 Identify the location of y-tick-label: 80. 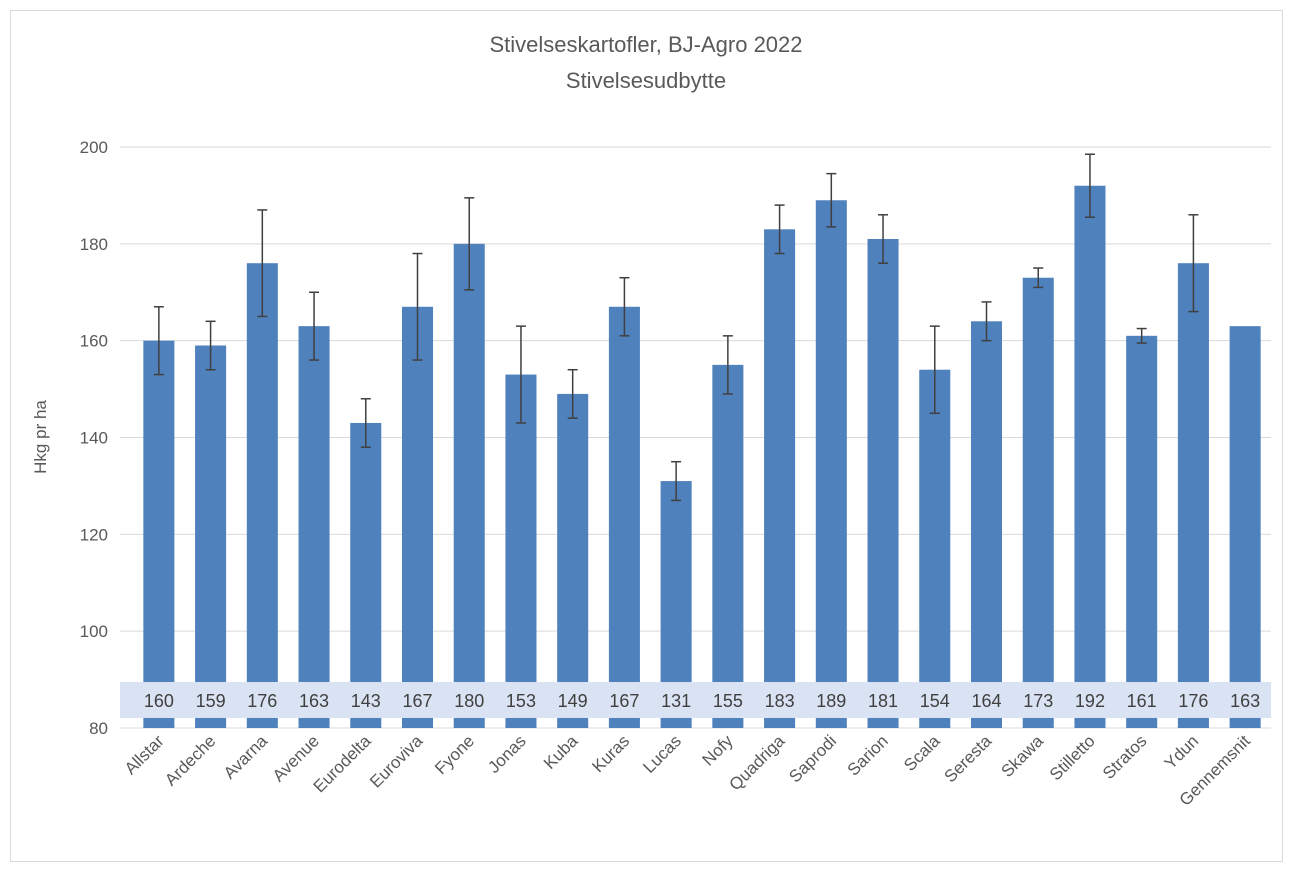
(98, 728).